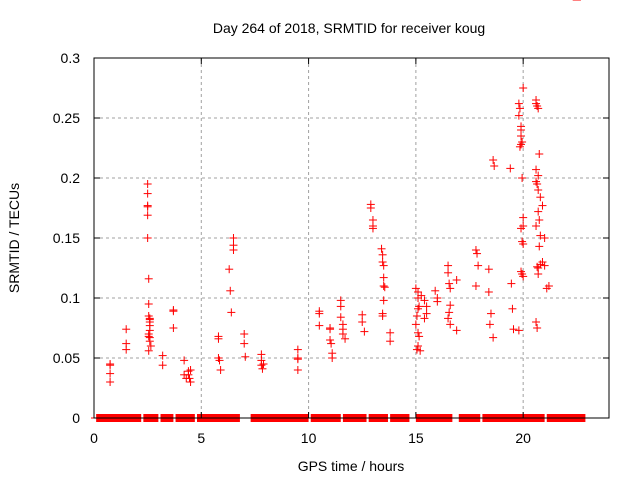 Image resolution: width=640 pixels, height=480 pixels. What do you see at coordinates (76, 418) in the screenshot?
I see `y-tick-label: 0` at bounding box center [76, 418].